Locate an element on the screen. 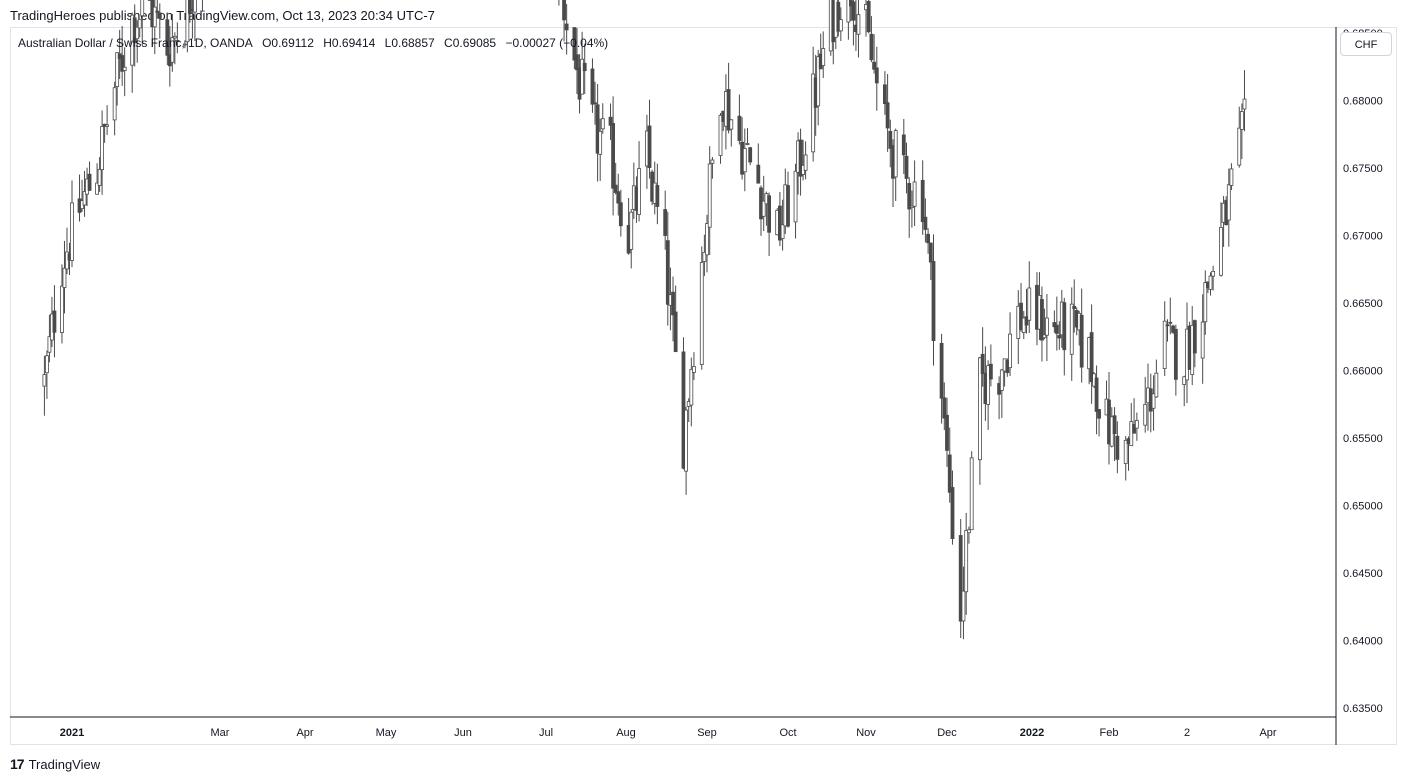  y-tick-label: 0.66000 is located at coordinates (1363, 372).